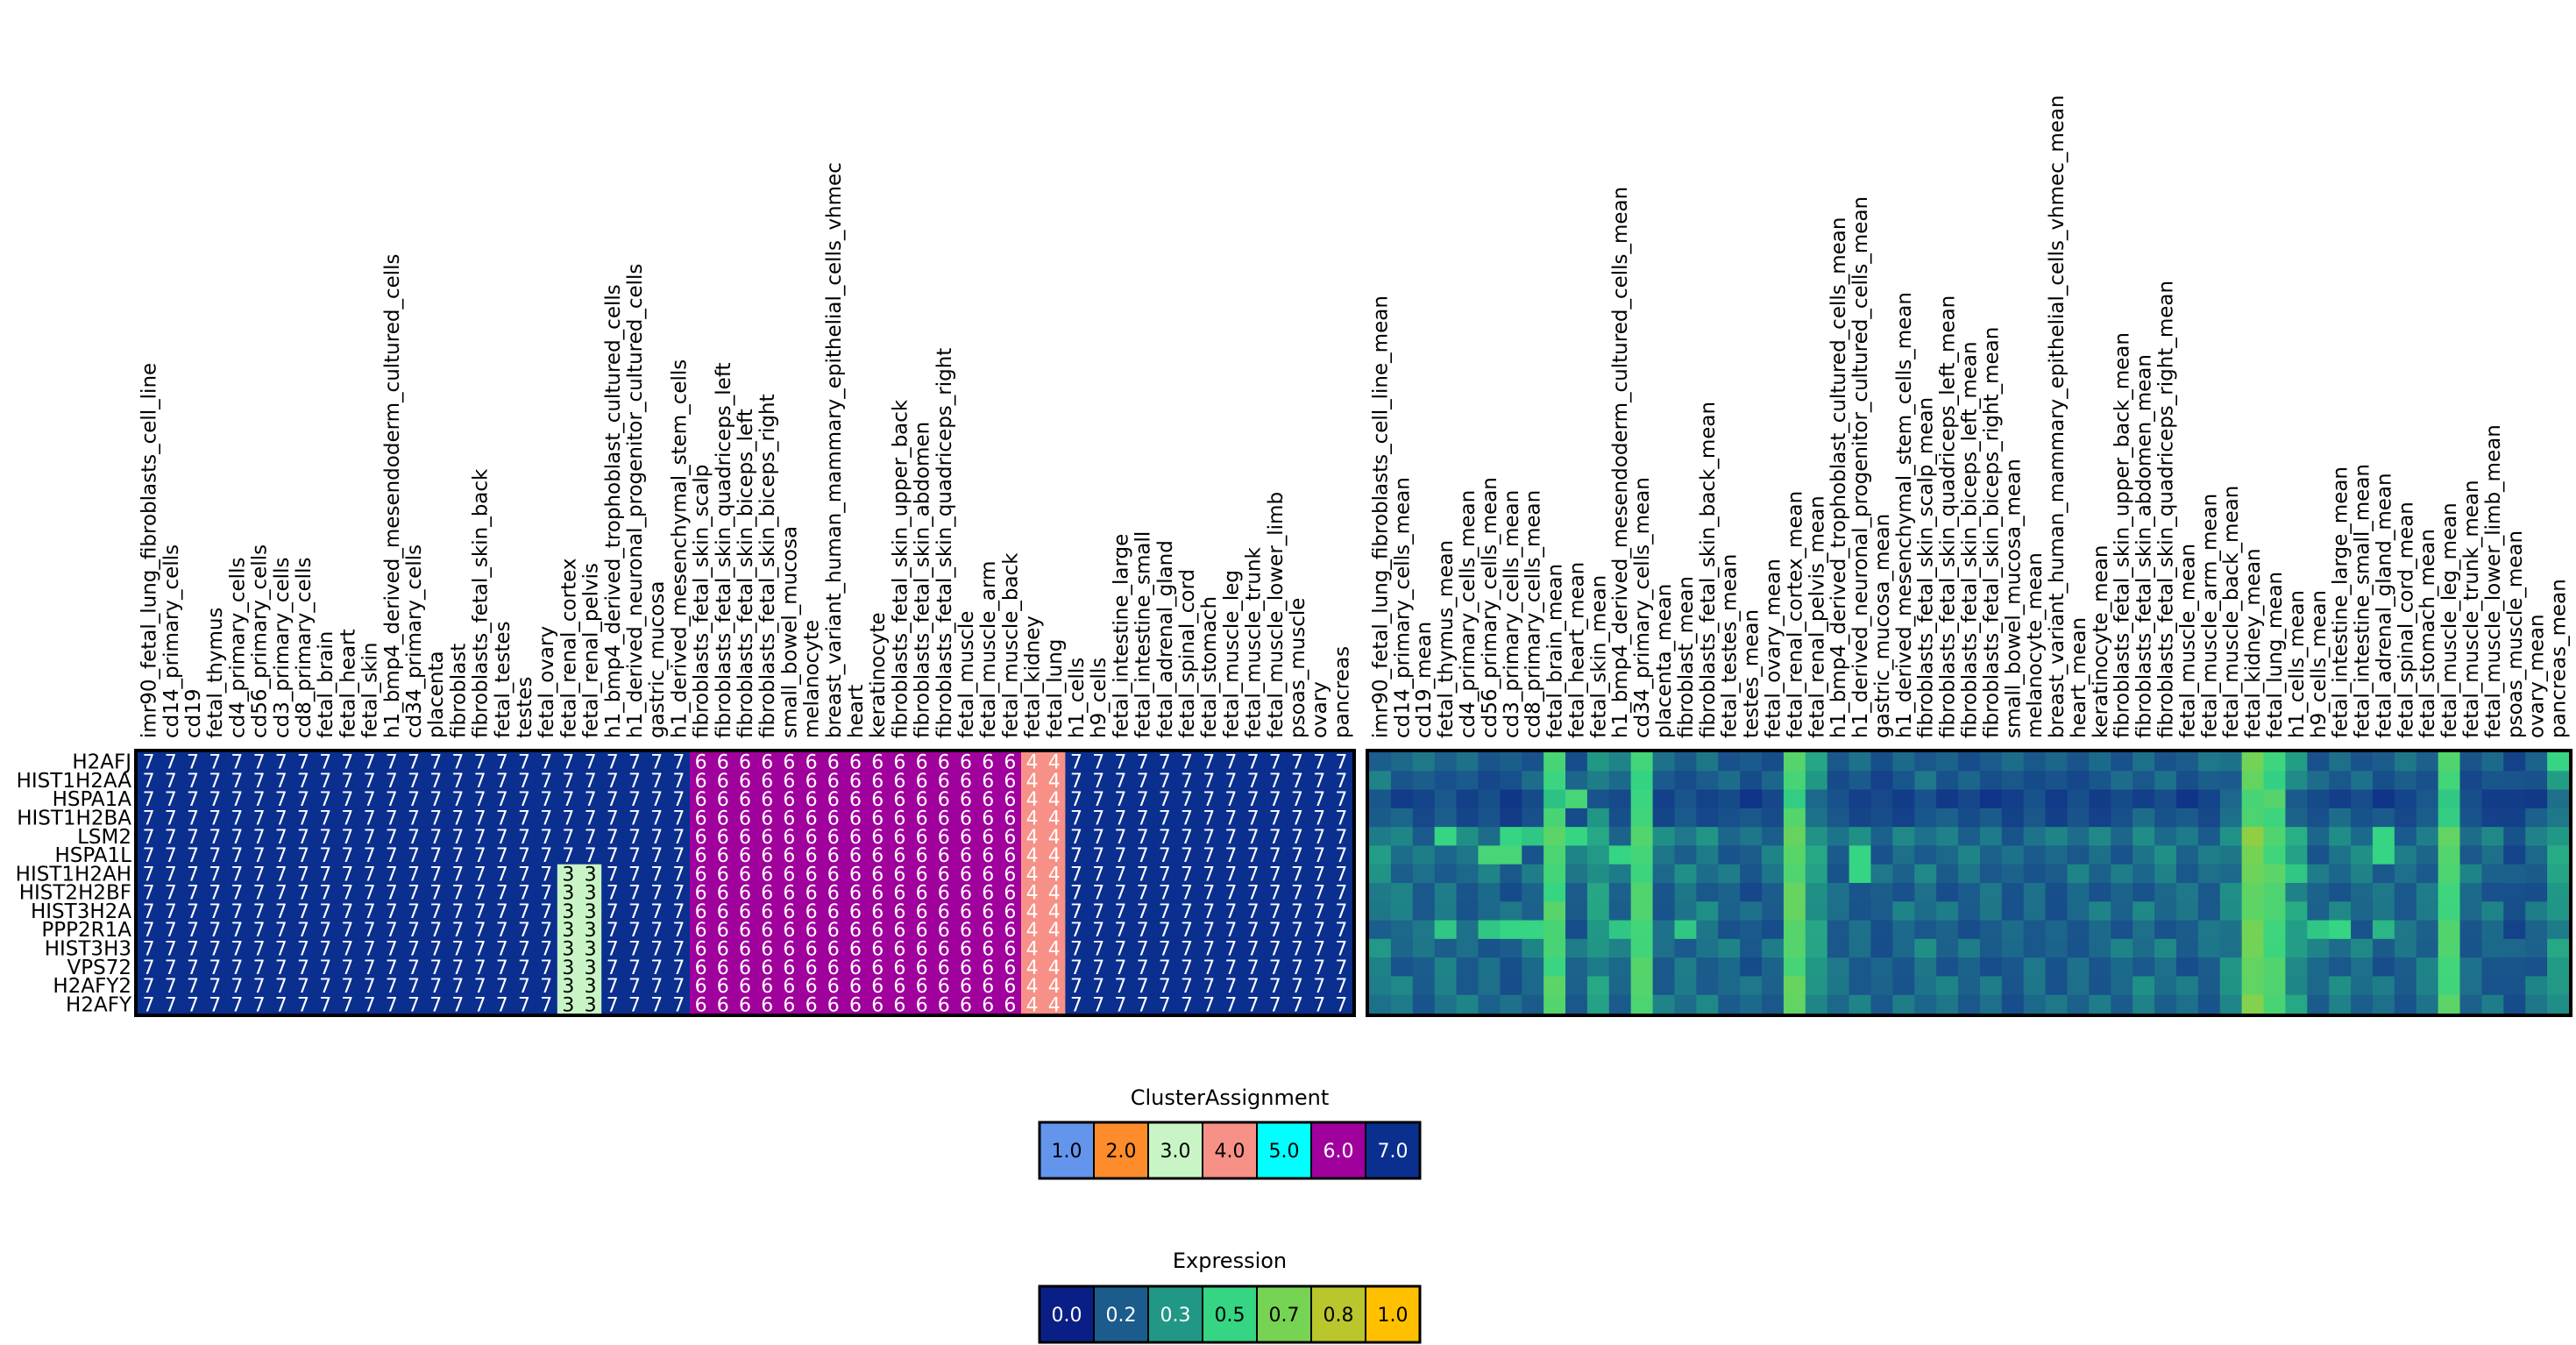  I want to click on expression-column-label: cd34_primary_cells_mean, so click(1642, 607).